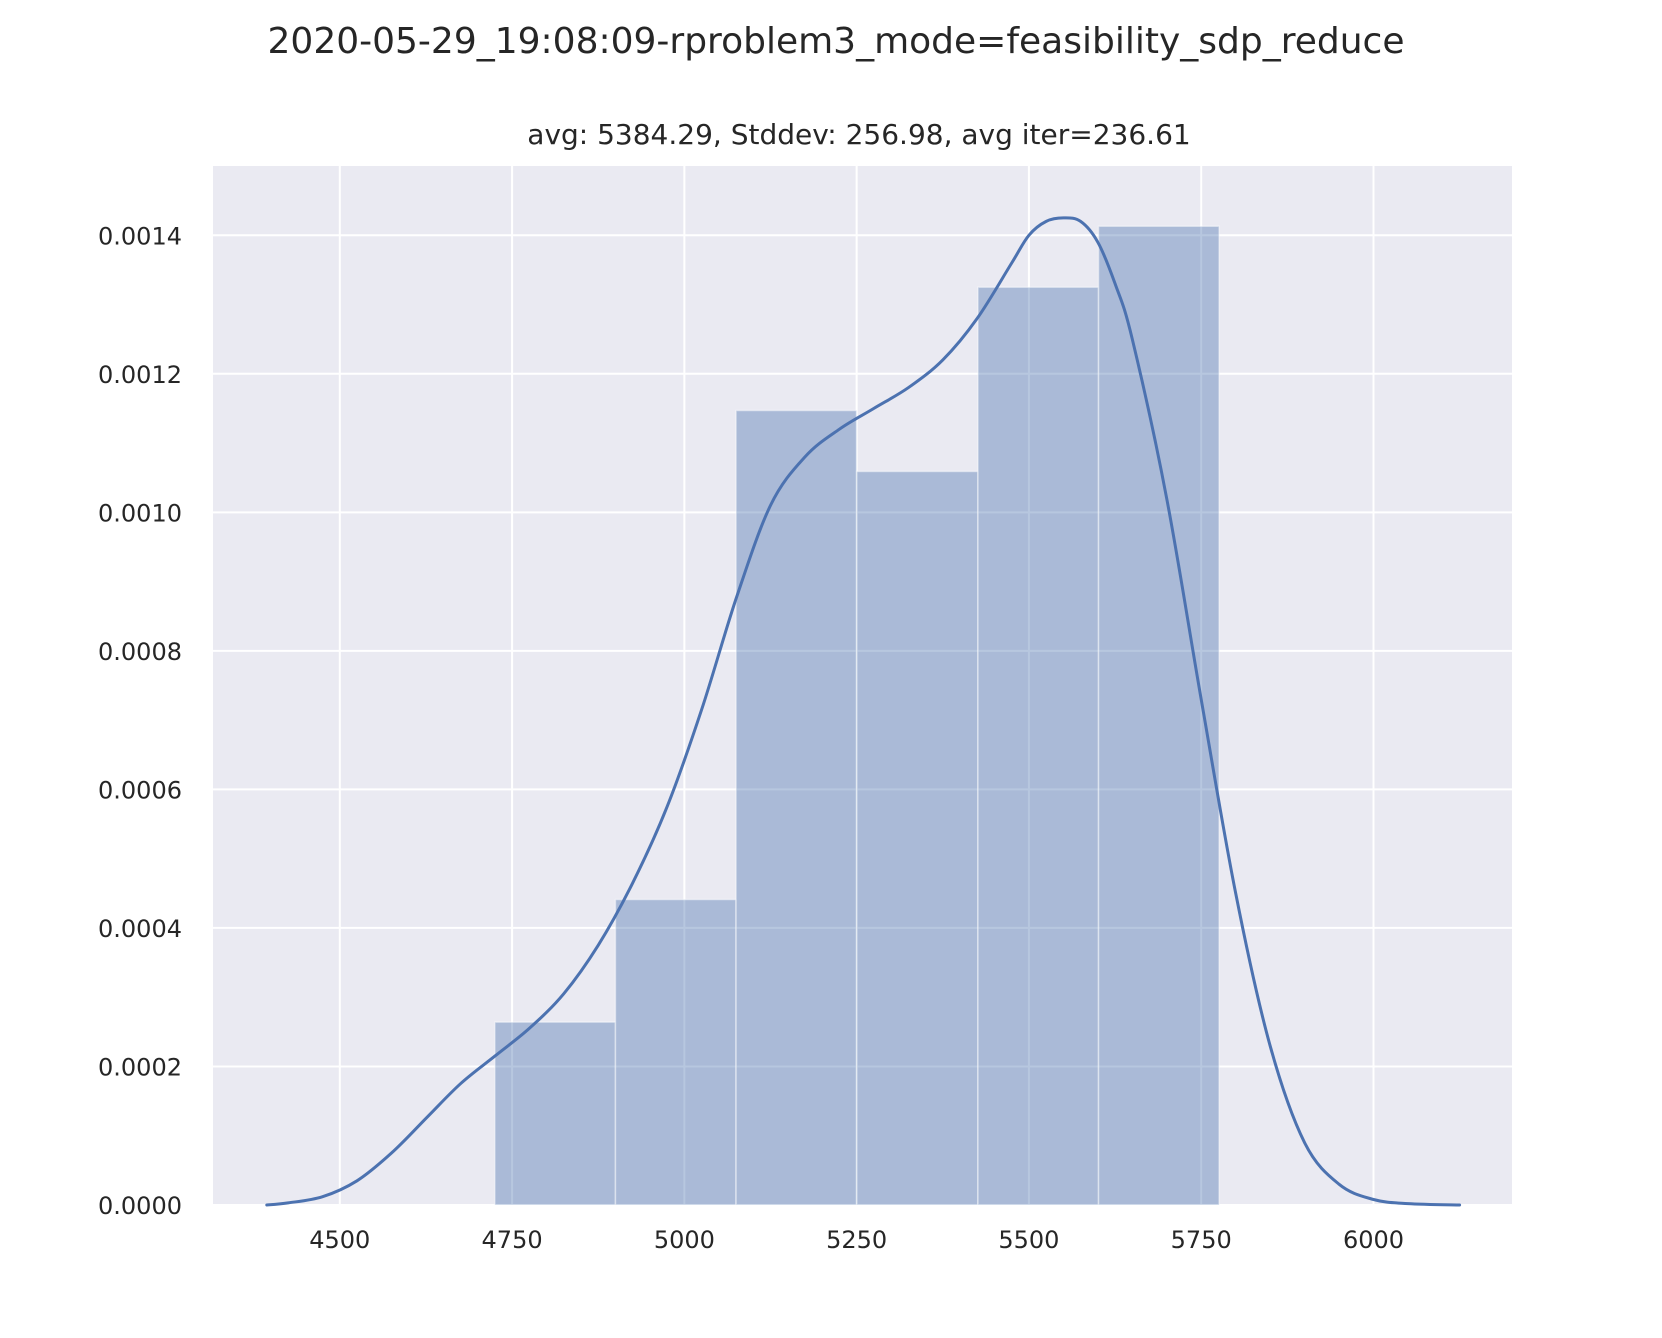 Image resolution: width=1662 pixels, height=1338 pixels. What do you see at coordinates (140, 652) in the screenshot?
I see `y-tick-label: 0.0008` at bounding box center [140, 652].